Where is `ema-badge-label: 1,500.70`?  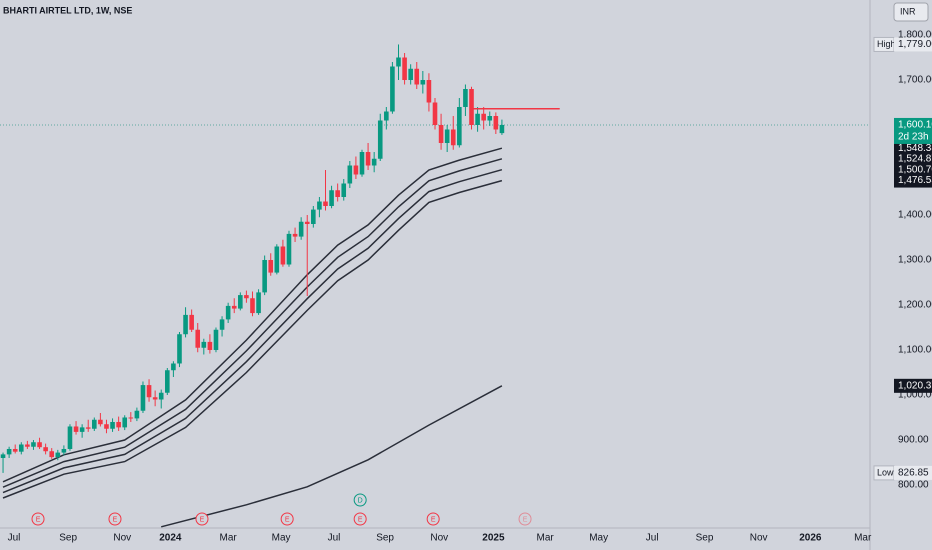 ema-badge-label: 1,500.70 is located at coordinates (915, 169).